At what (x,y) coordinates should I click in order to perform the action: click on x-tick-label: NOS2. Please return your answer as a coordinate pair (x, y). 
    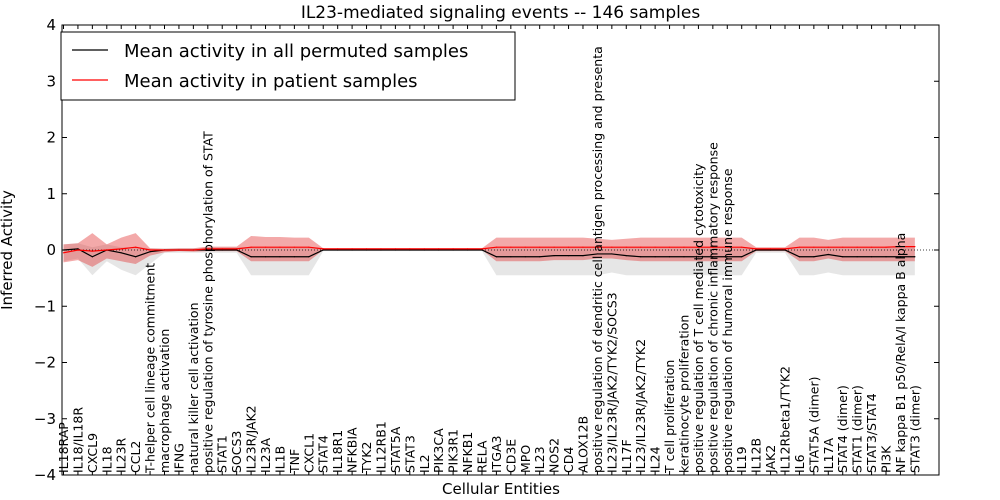
    Looking at the image, I should click on (554, 455).